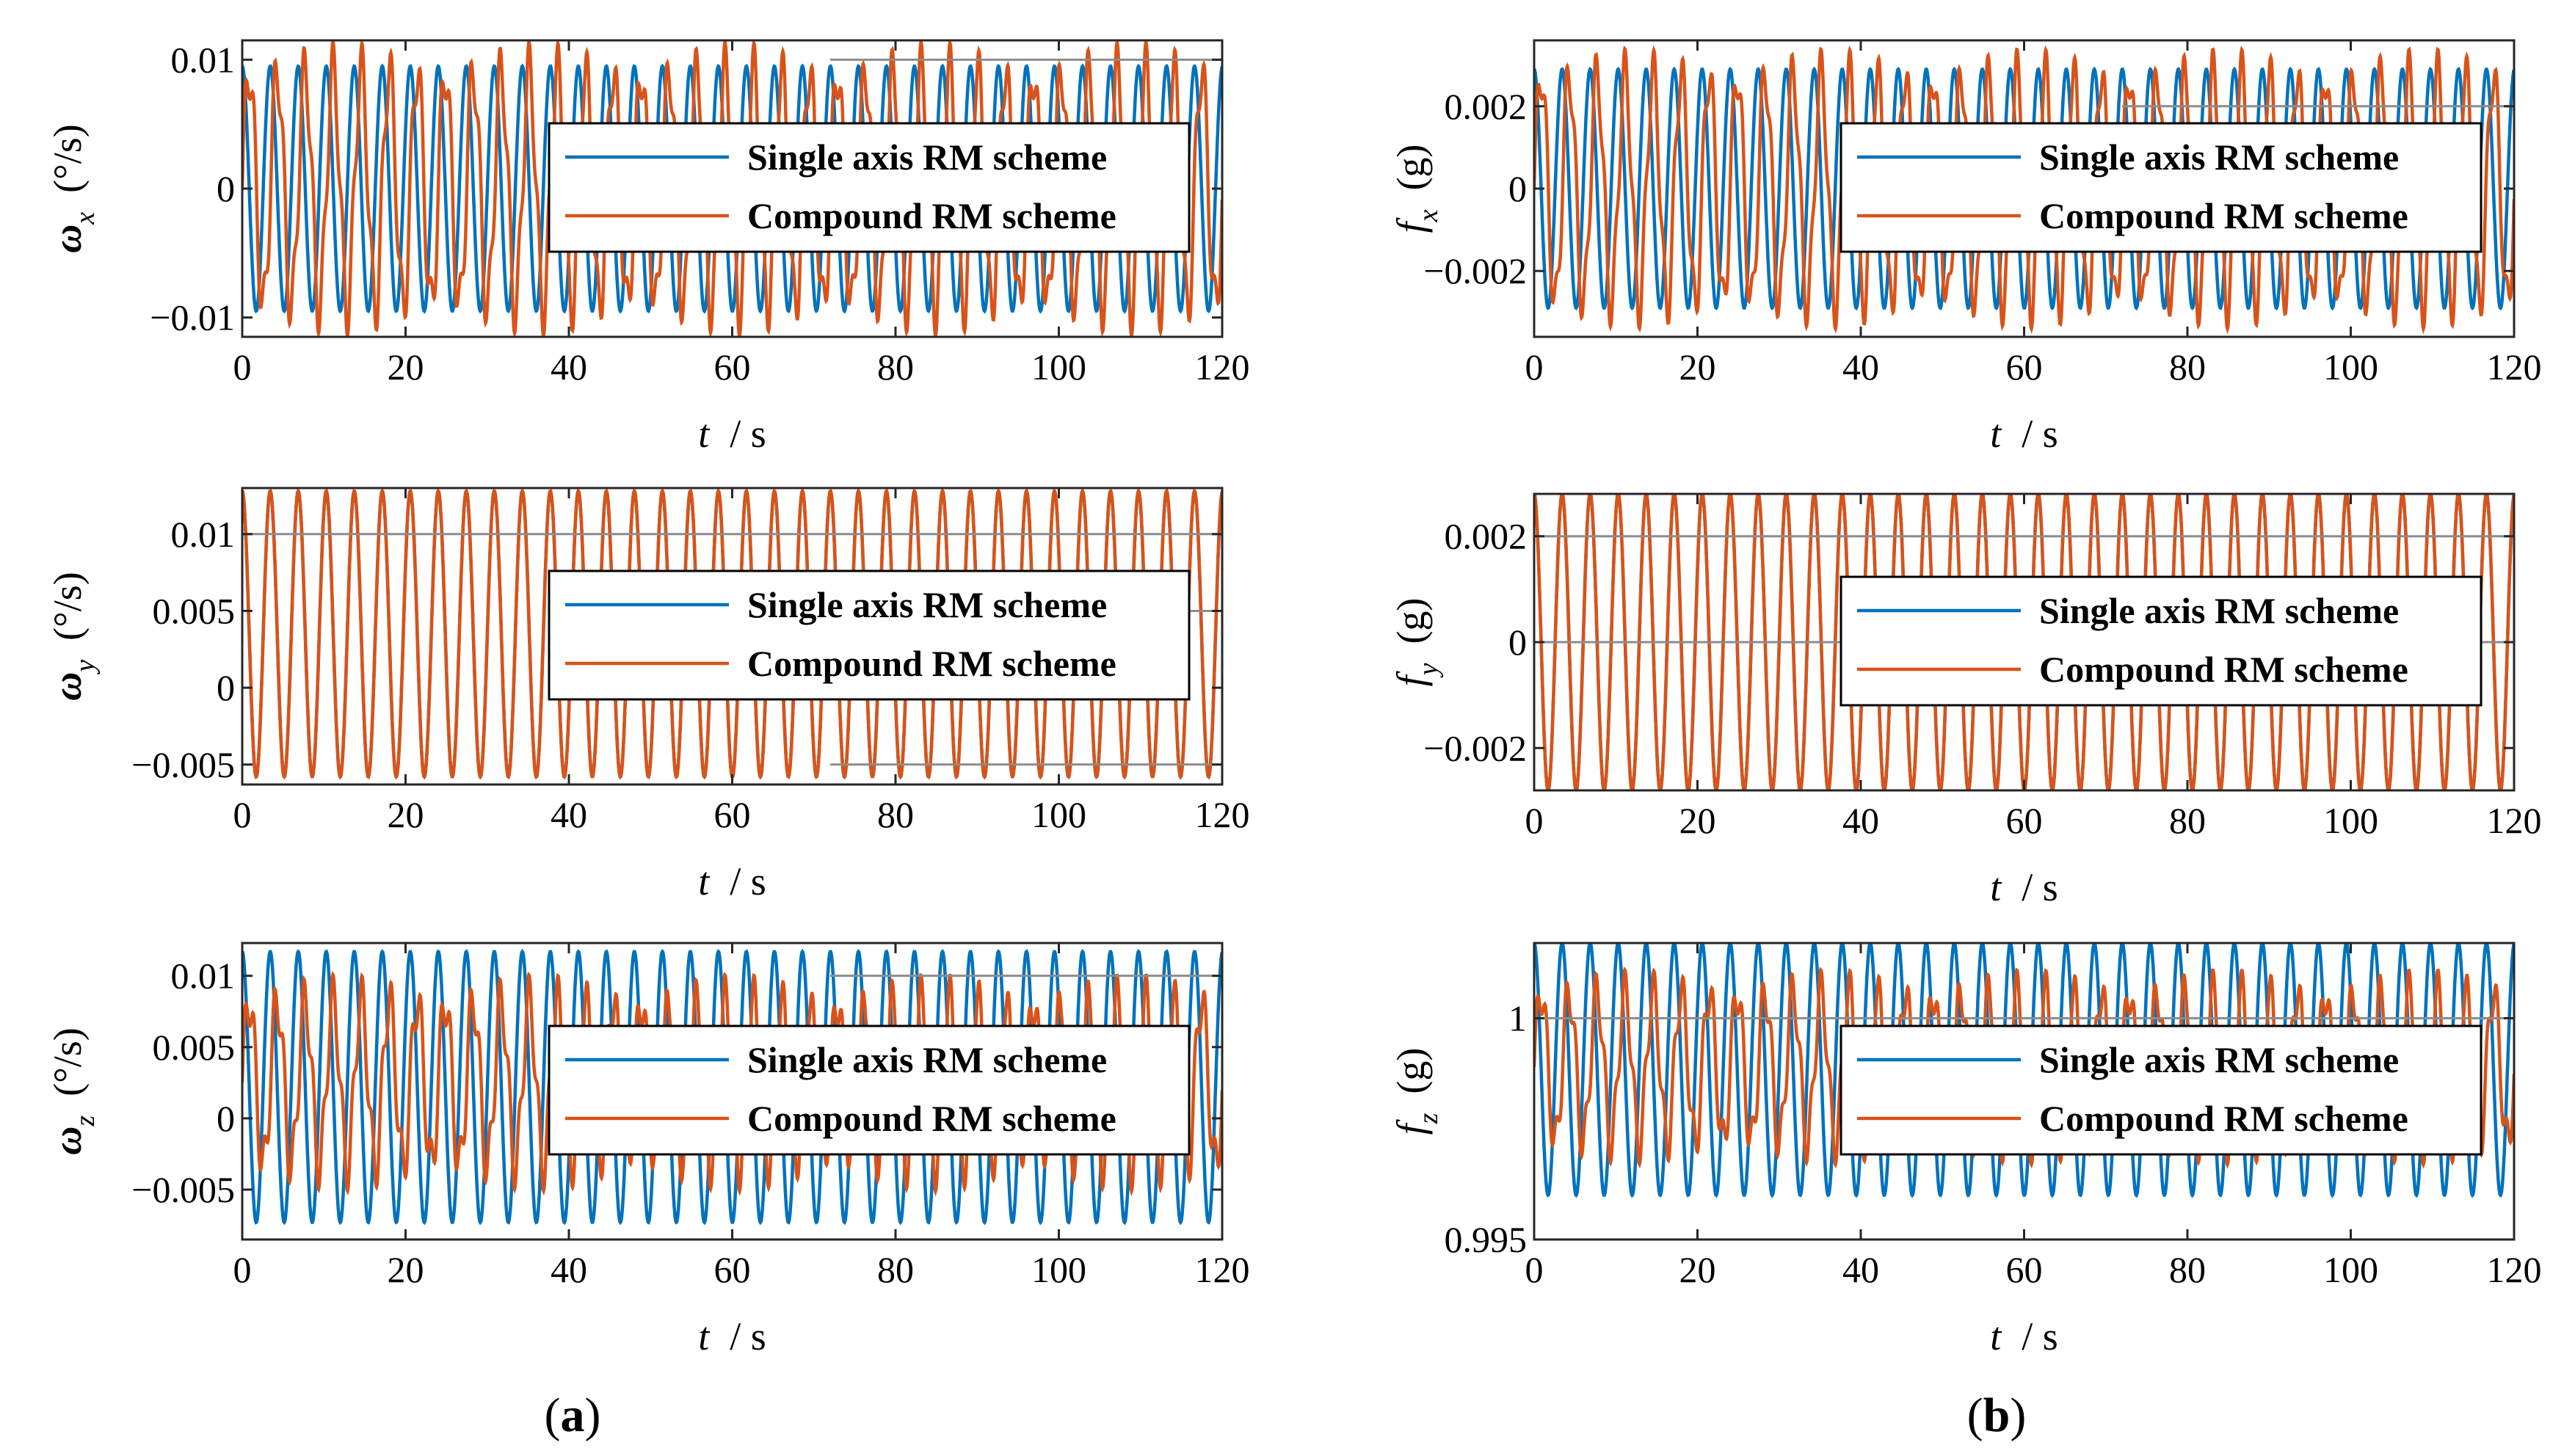 Image resolution: width=2575 pixels, height=1456 pixels. Describe the element at coordinates (1428, 670) in the screenshot. I see `y-axis-label-sub-fy: y` at that location.